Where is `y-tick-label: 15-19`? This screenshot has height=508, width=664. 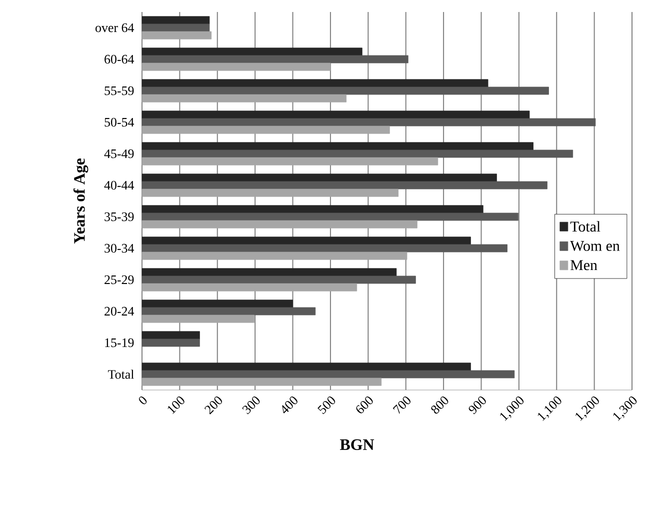
y-tick-label: 15-19 is located at coordinates (119, 343).